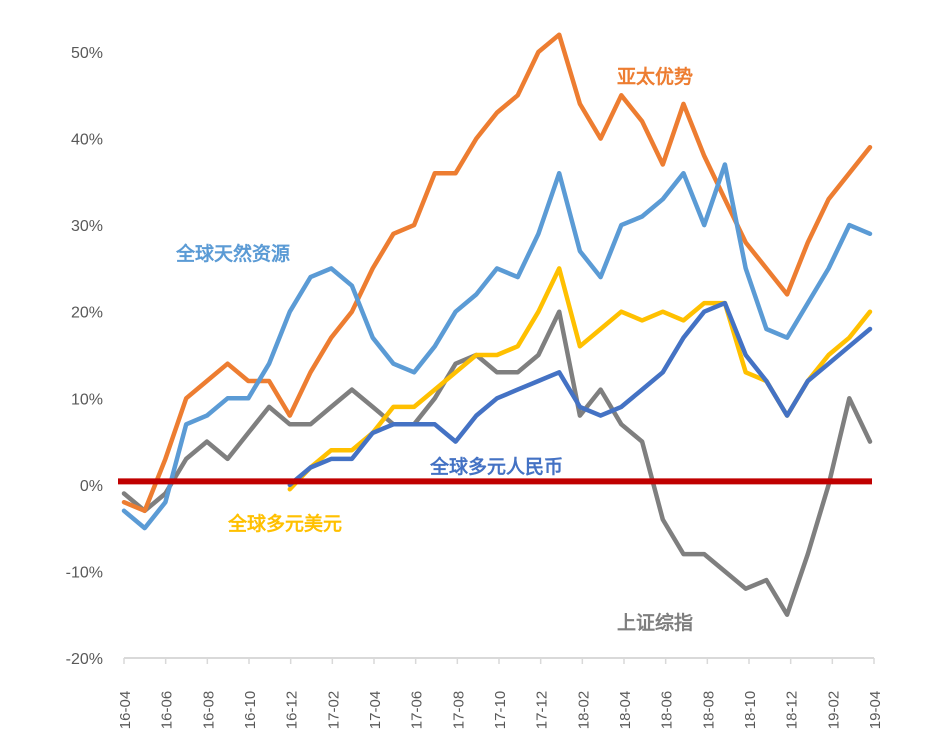 This screenshot has width=941, height=746. Describe the element at coordinates (233, 254) in the screenshot. I see `series-label-global-natural-resources: 全球天然资源` at that location.